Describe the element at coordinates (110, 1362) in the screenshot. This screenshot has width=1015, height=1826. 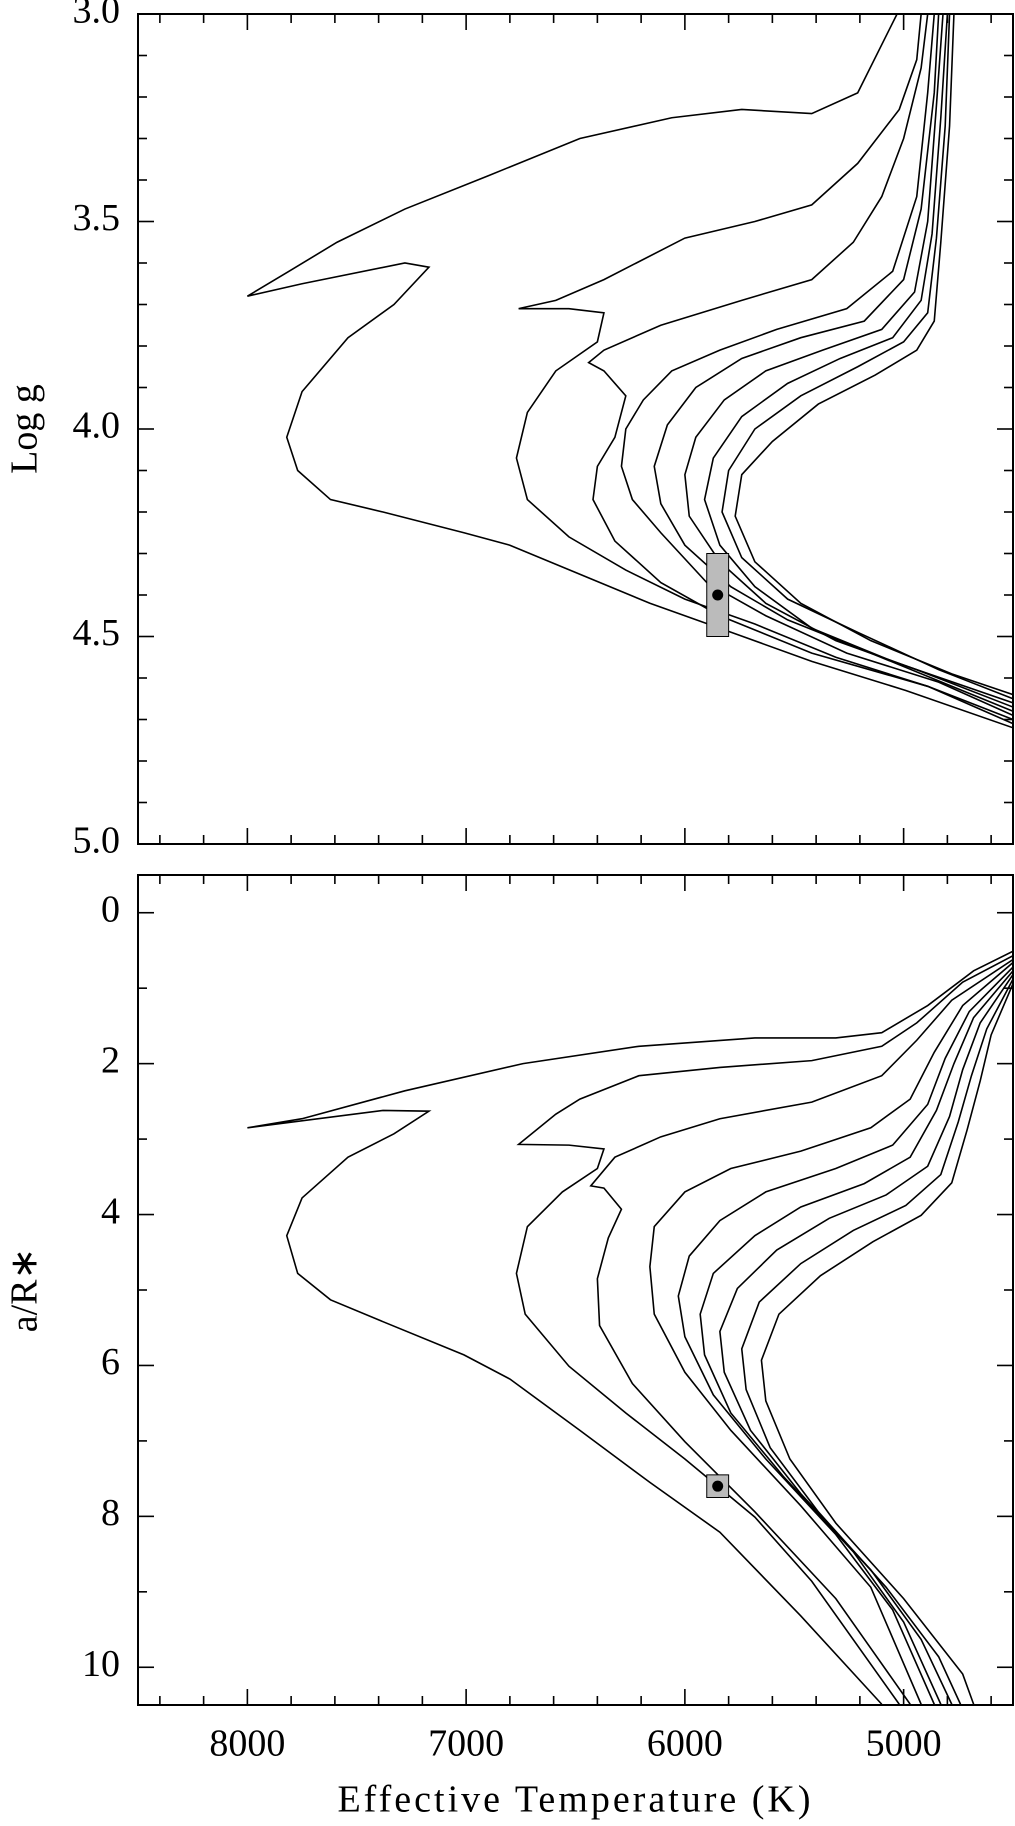
I see `y-tick-label: 6` at that location.